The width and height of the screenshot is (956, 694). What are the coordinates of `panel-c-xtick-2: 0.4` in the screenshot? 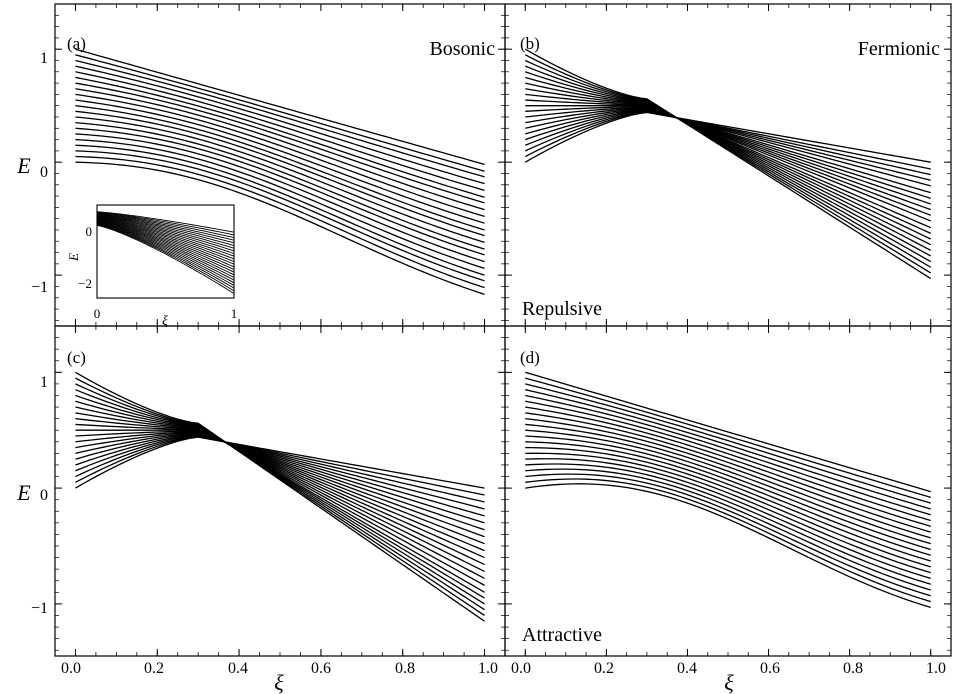 It's located at (238, 668).